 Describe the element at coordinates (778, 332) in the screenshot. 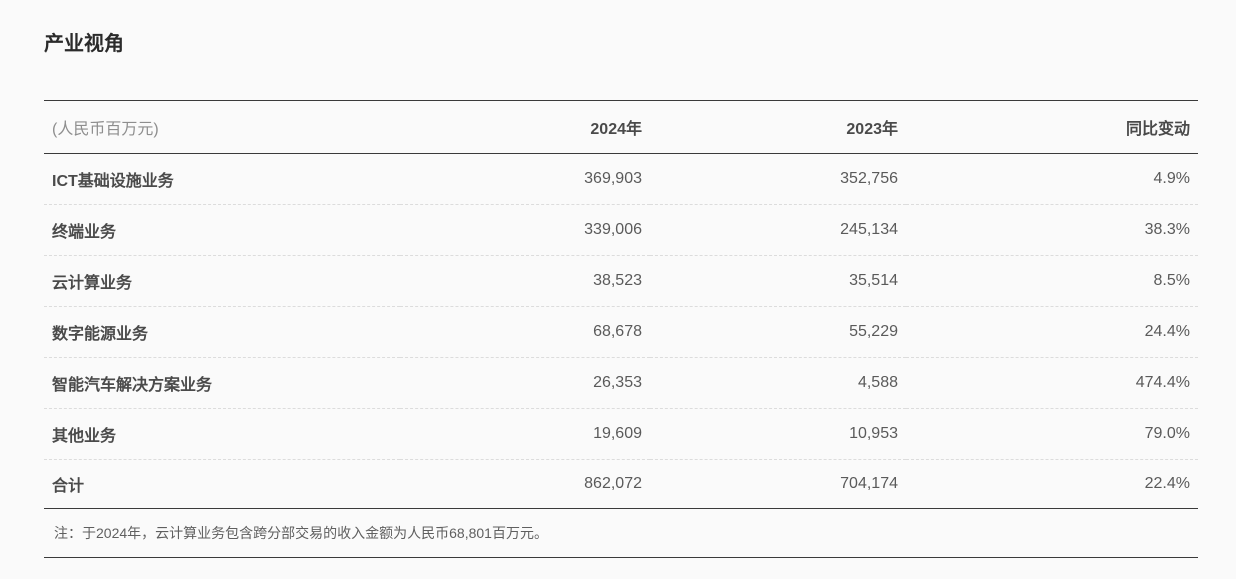

I see `value-2023: 55,229` at that location.